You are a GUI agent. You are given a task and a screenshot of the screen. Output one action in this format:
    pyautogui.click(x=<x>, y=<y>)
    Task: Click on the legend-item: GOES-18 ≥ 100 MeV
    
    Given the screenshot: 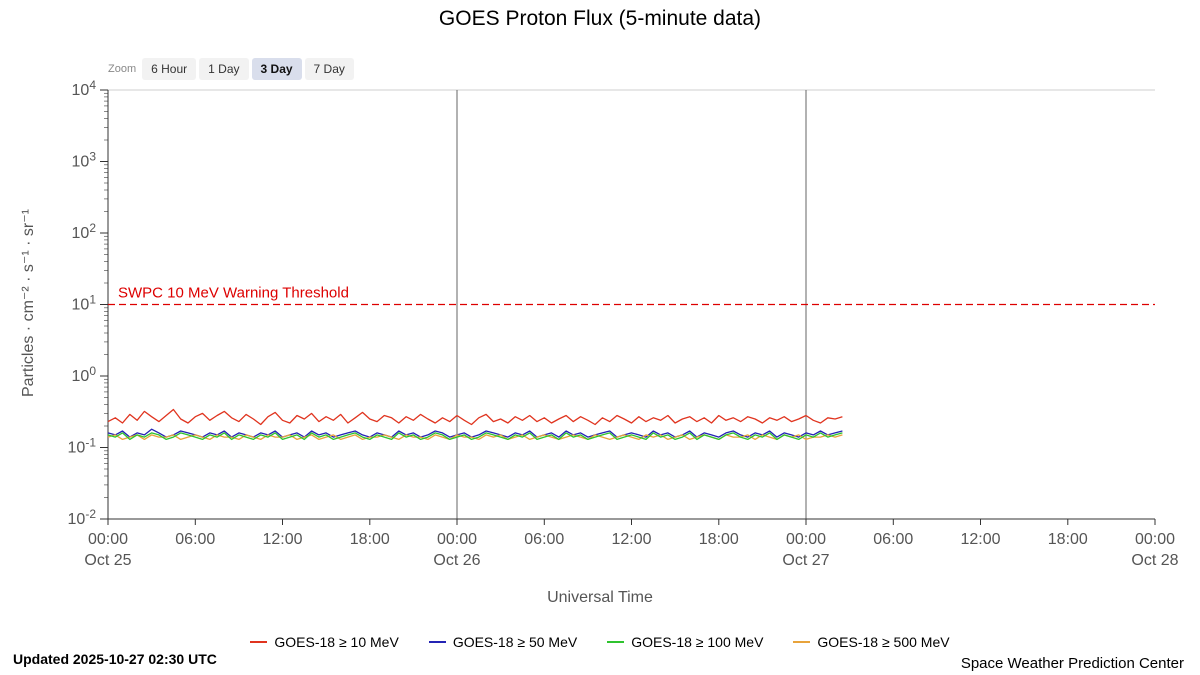 What is the action you would take?
    pyautogui.click(x=685, y=642)
    